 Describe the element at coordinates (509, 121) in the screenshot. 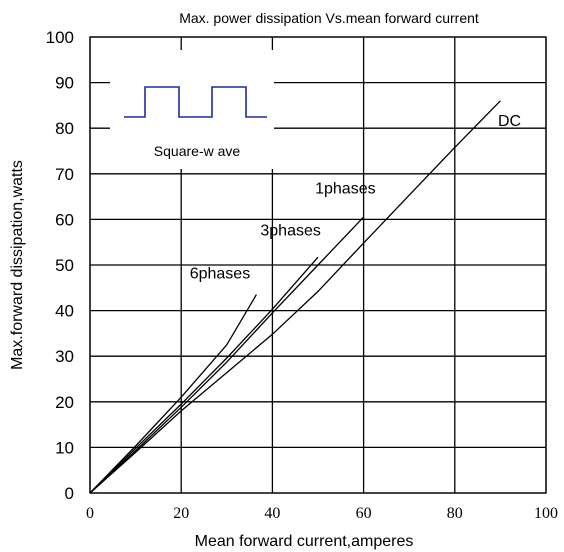

I see `series-label: DC` at that location.